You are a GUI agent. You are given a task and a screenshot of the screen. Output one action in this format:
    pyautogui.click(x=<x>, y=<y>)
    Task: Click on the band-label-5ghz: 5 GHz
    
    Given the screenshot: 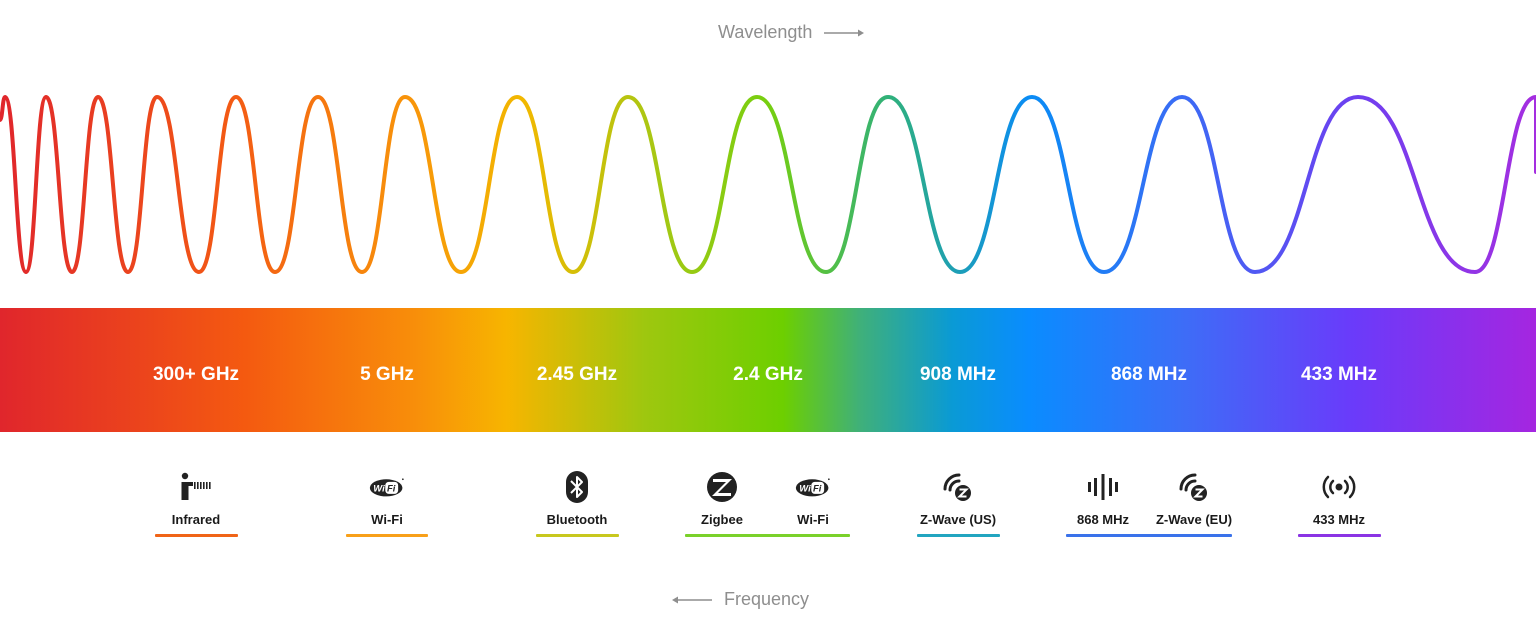 What is the action you would take?
    pyautogui.click(x=387, y=374)
    